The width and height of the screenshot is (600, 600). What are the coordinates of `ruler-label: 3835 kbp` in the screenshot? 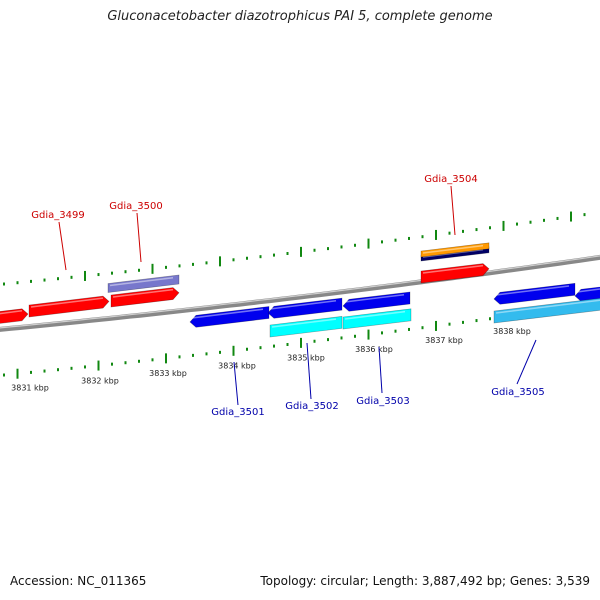 It's located at (306, 357).